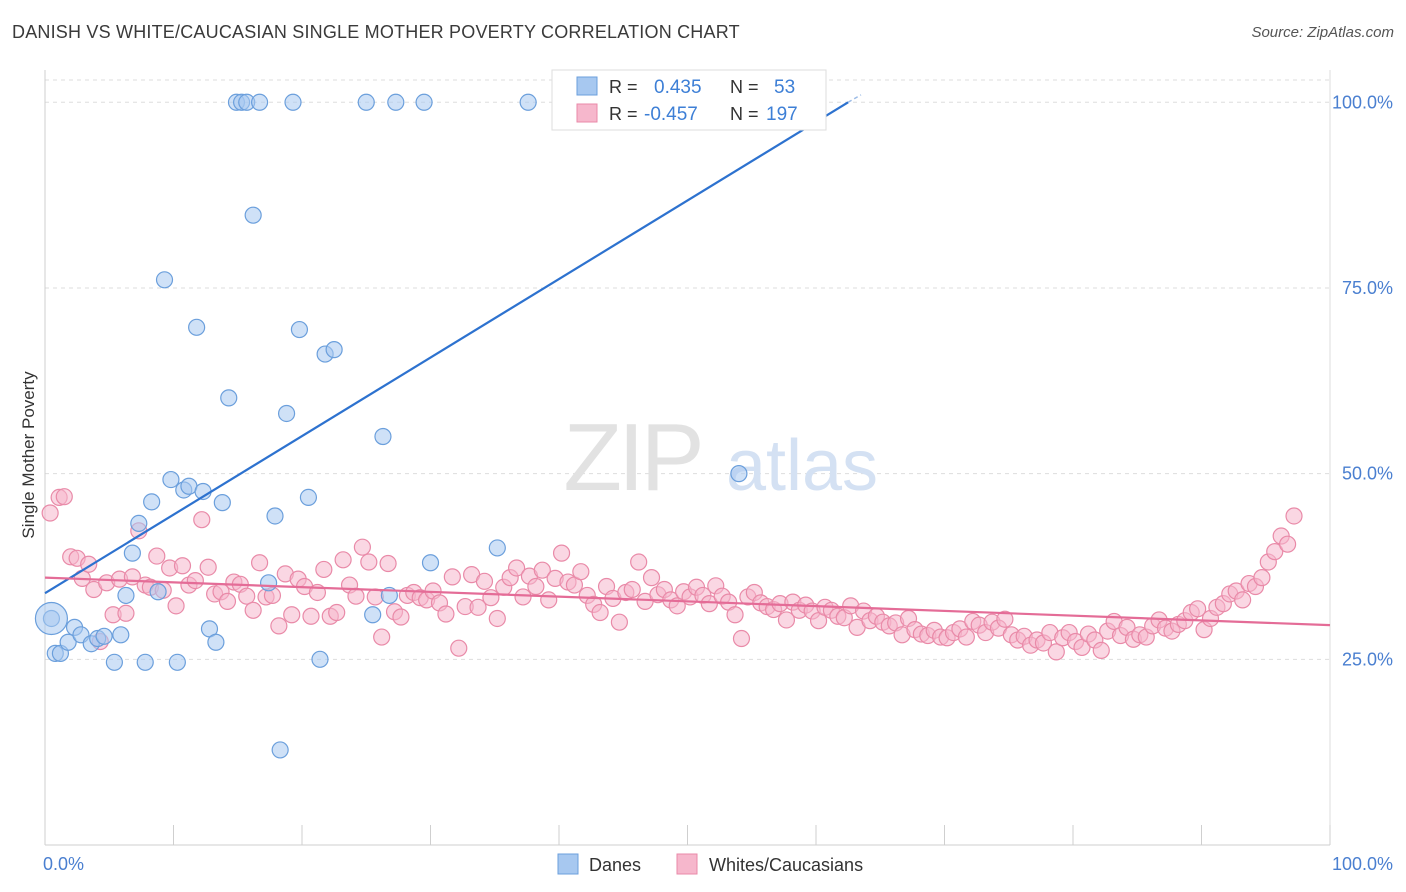  What do you see at coordinates (587, 86) in the screenshot?
I see `legend-swatch-danes` at bounding box center [587, 86].